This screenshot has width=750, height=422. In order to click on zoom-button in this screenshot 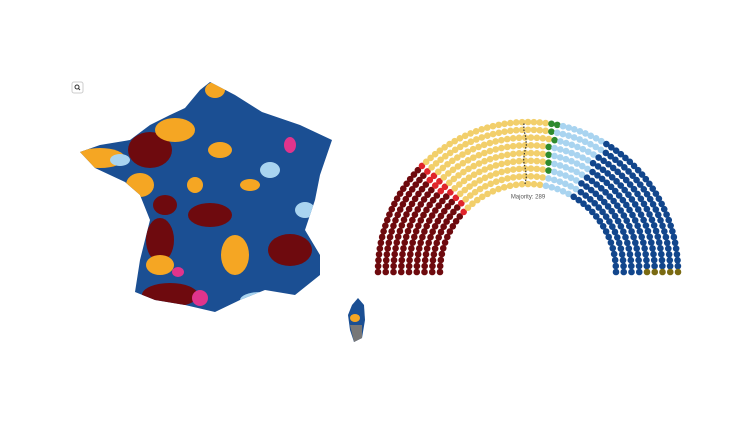, I will do `click(77, 87)`.